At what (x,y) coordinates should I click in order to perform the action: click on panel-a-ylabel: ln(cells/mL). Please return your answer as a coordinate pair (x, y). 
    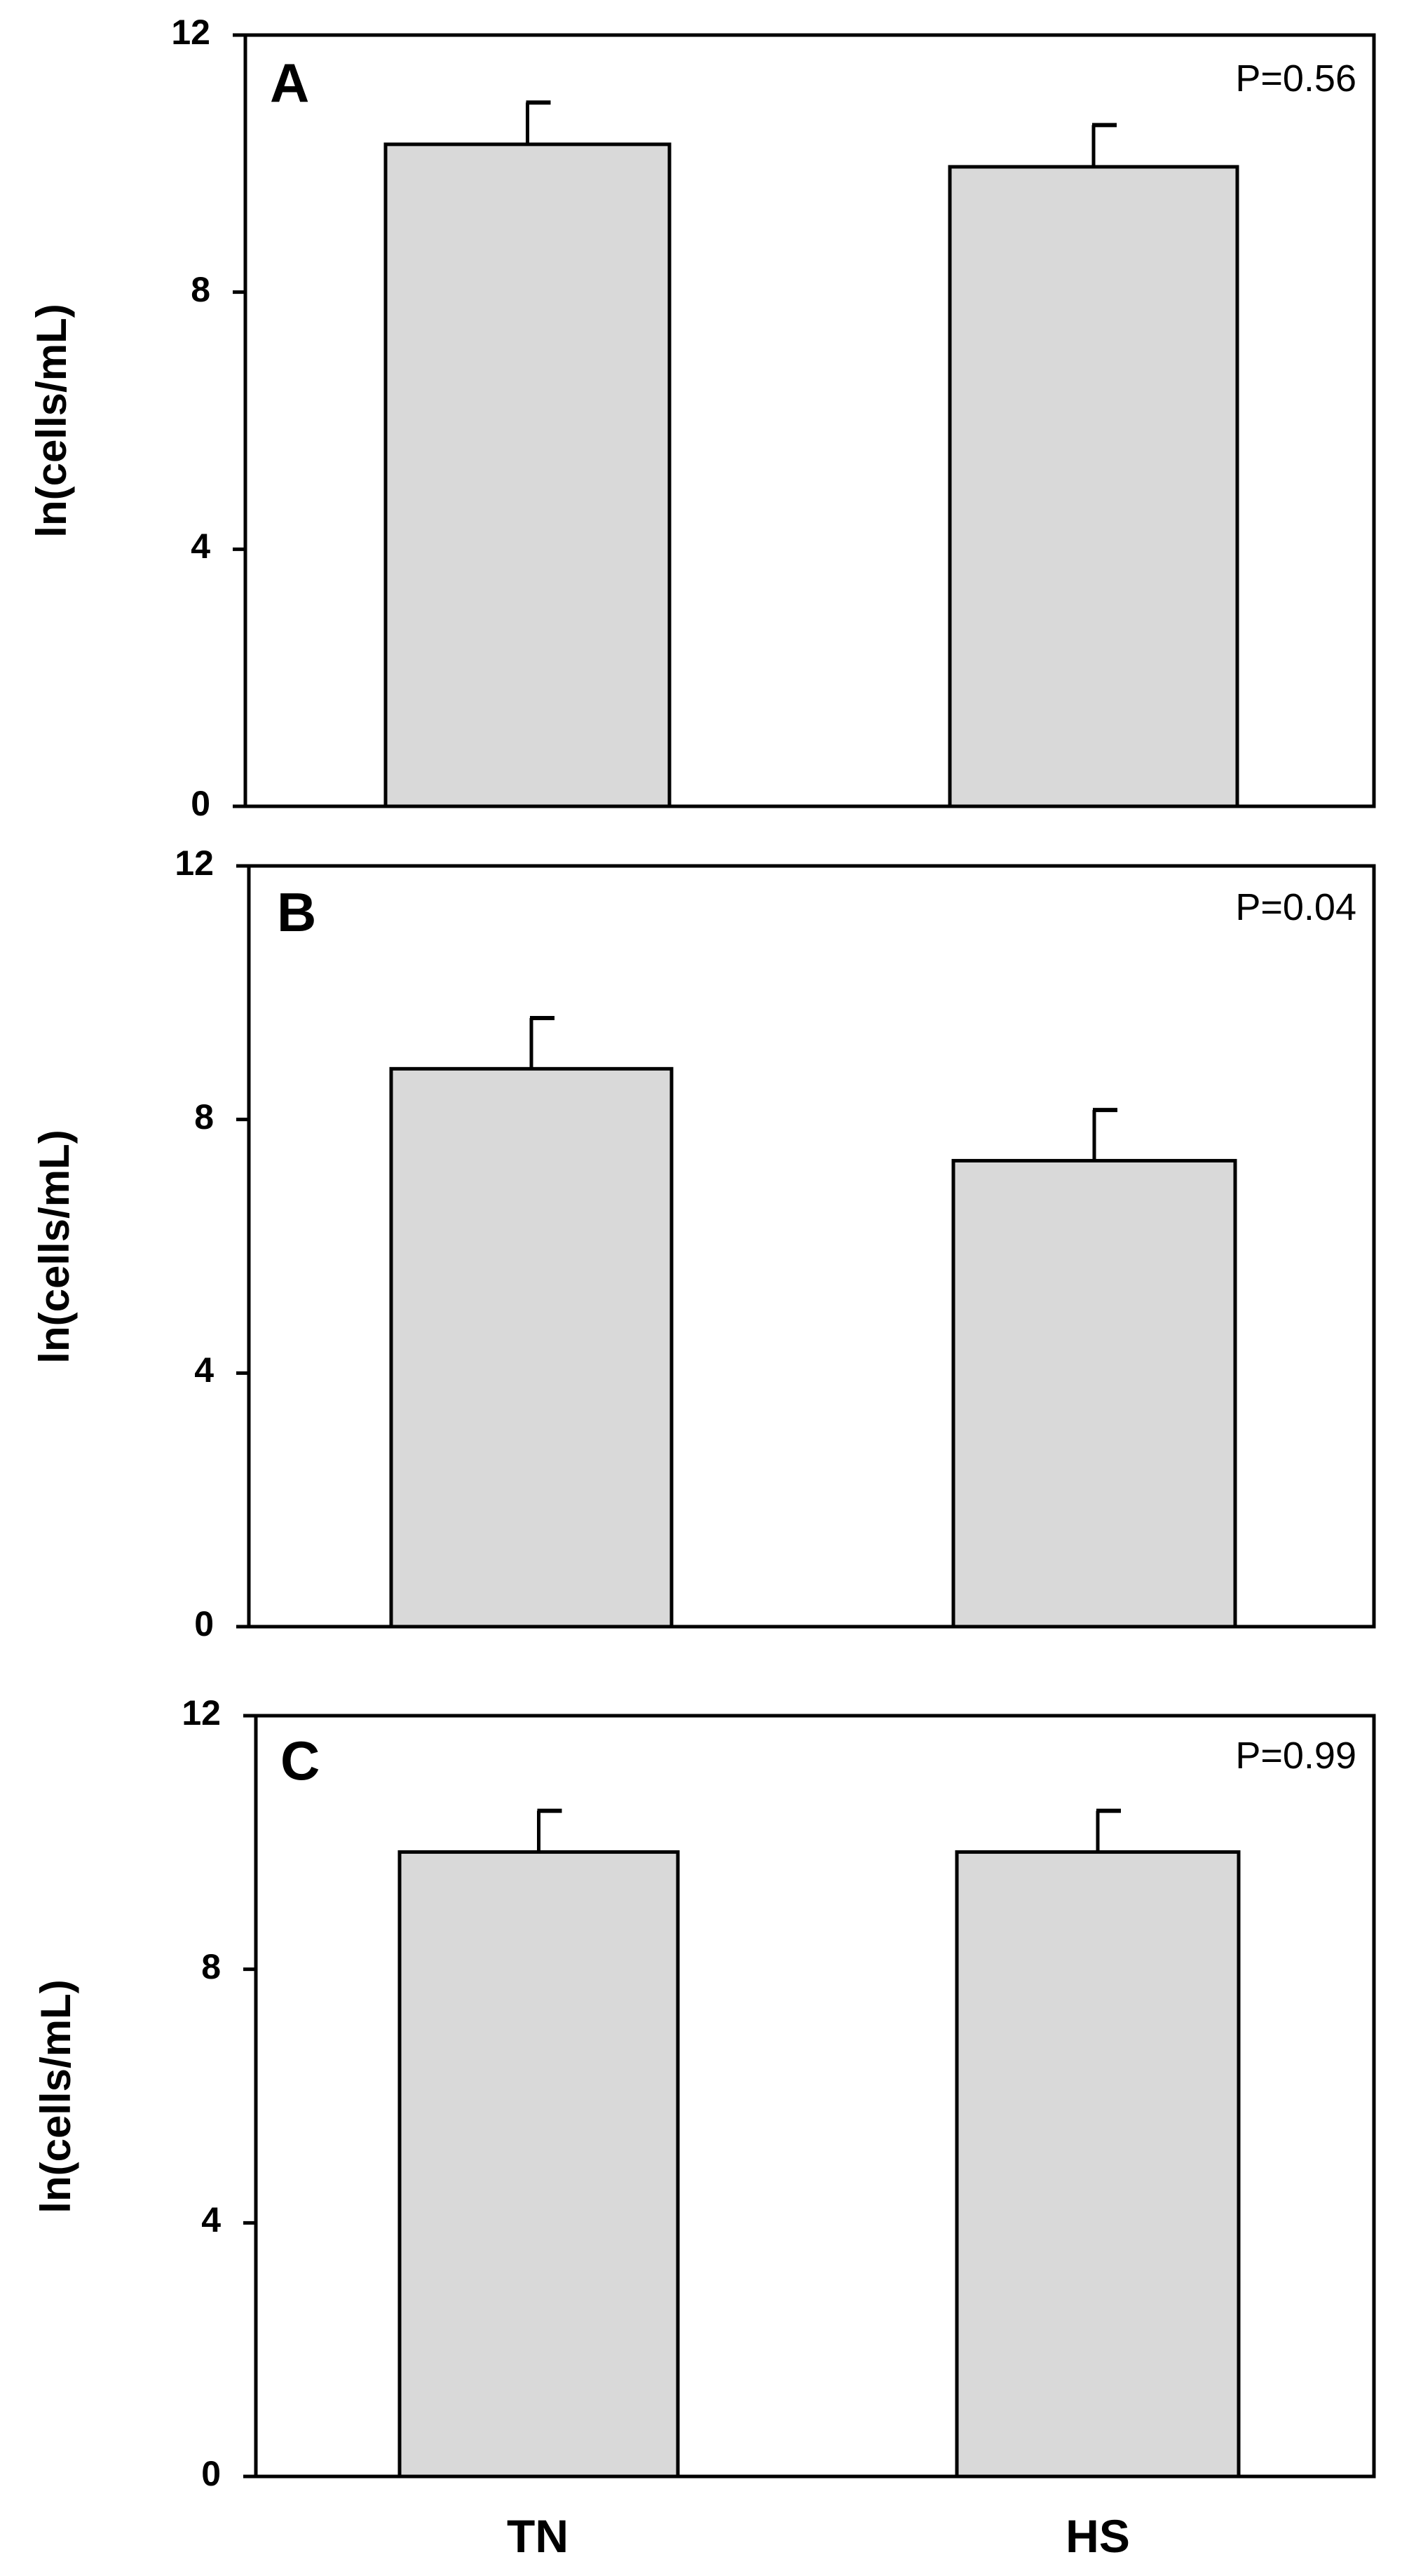
    Looking at the image, I should click on (51, 420).